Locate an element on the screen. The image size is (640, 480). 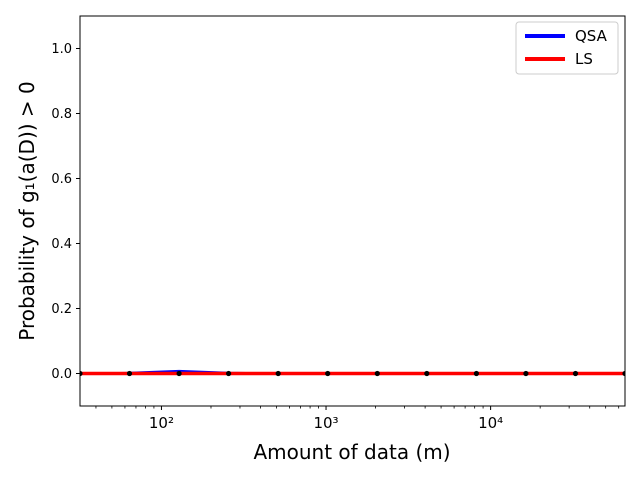
y-tick-label: 0.4 is located at coordinates (61, 244).